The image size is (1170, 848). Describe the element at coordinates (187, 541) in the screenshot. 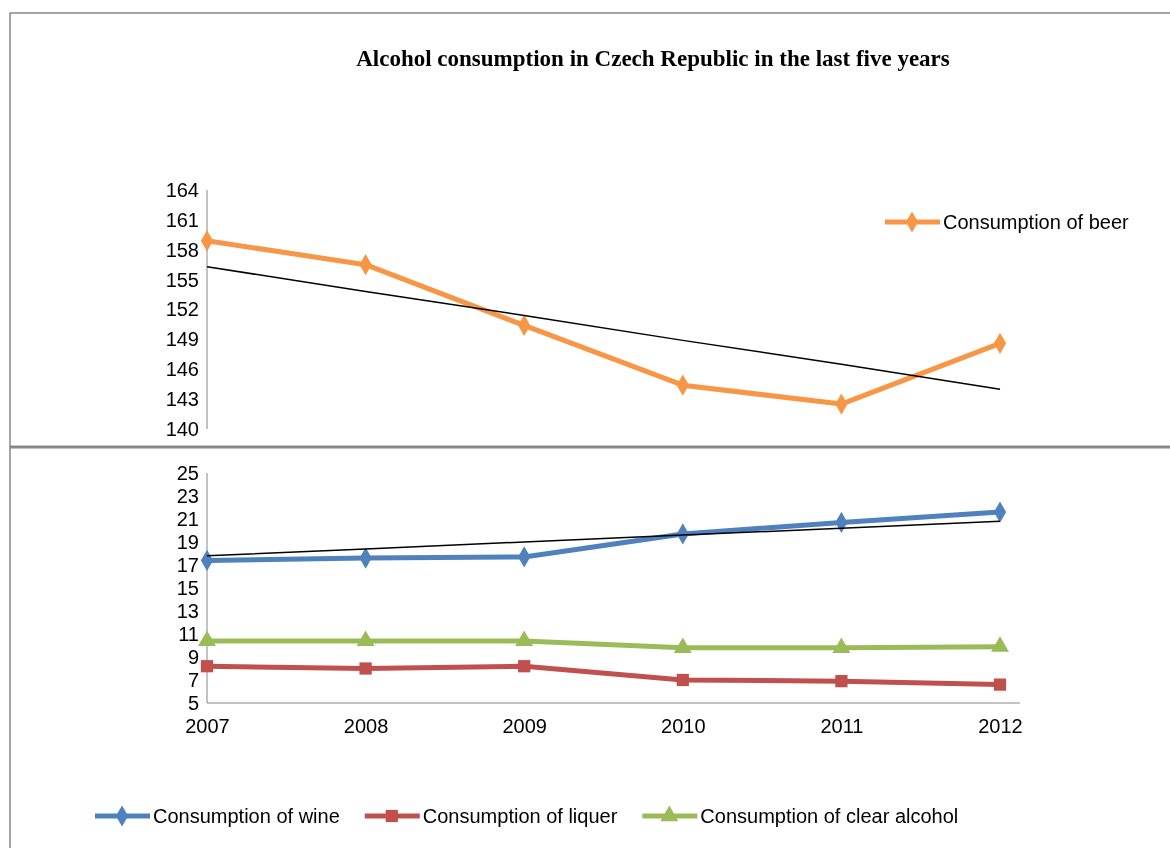

I see `y-tick-label: 19` at that location.